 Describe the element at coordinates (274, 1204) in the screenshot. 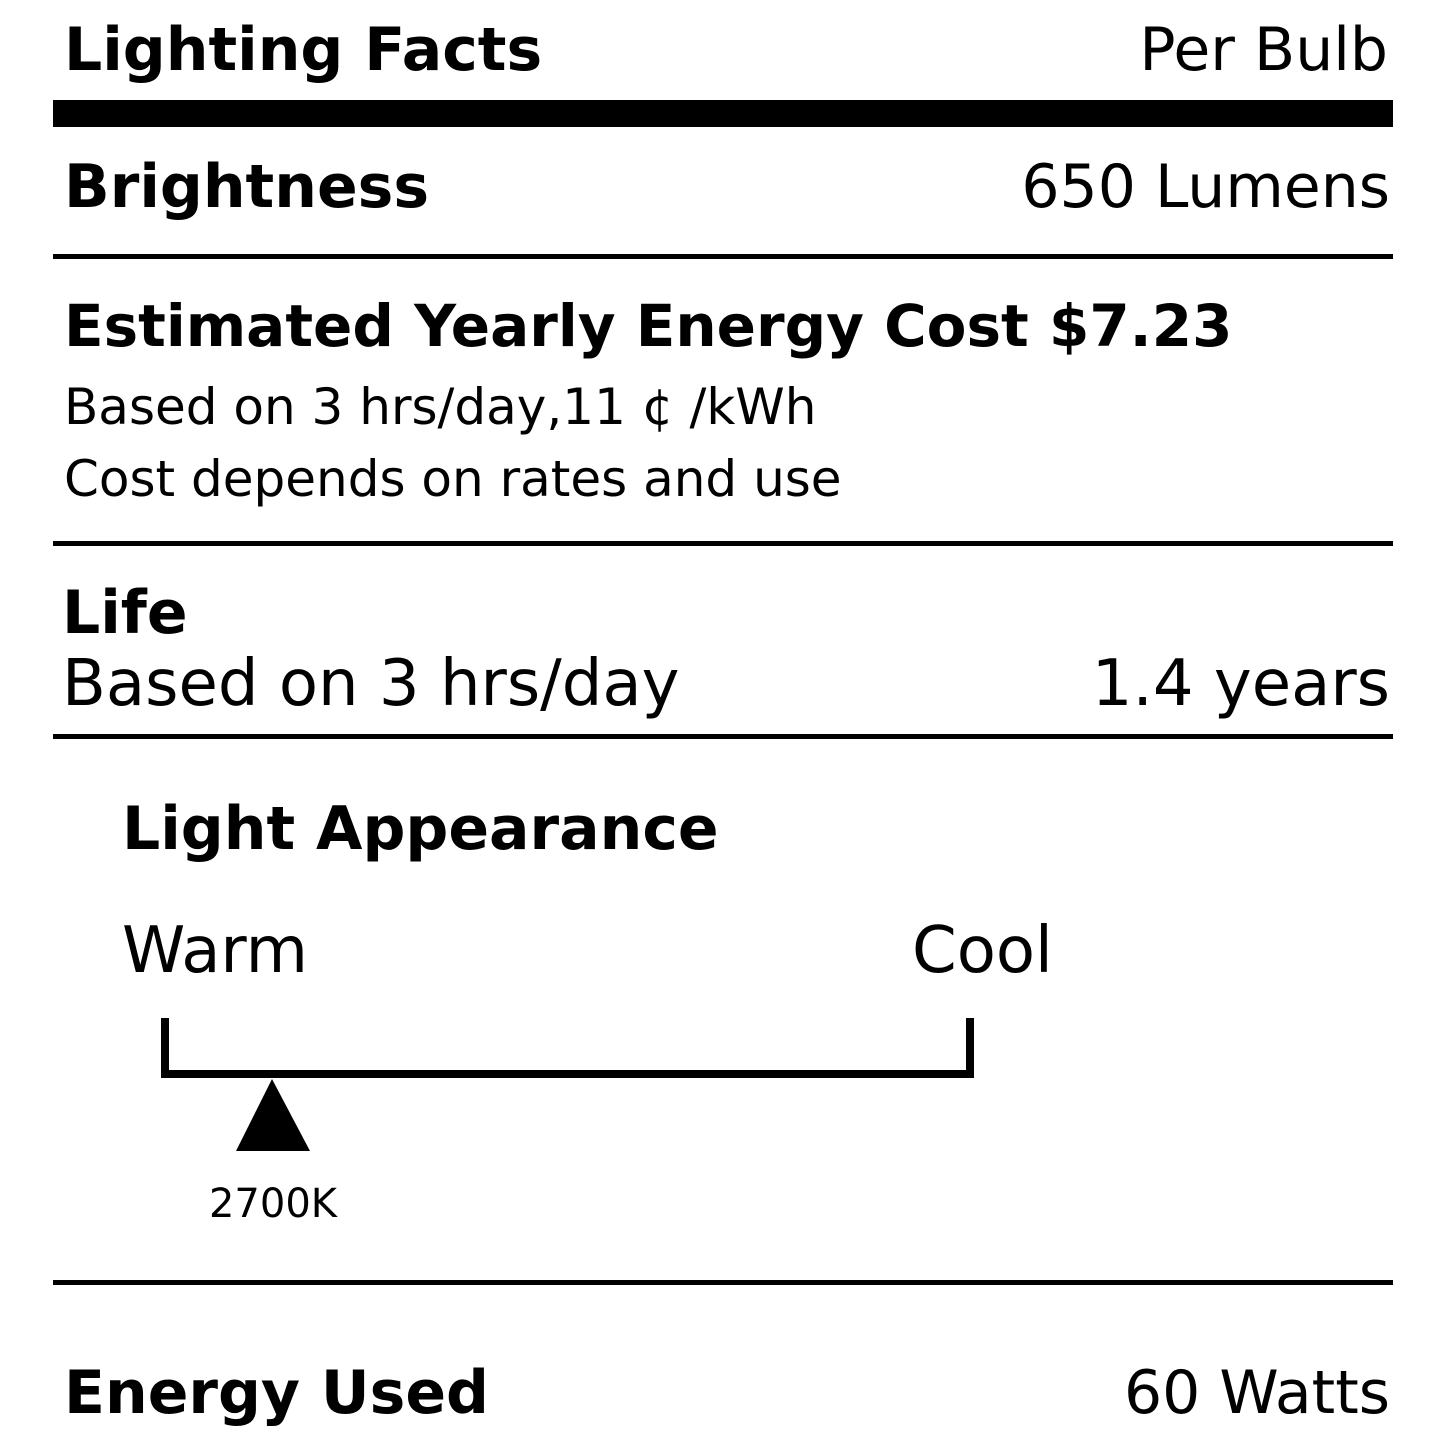

I see `marker-label: 2700K` at that location.